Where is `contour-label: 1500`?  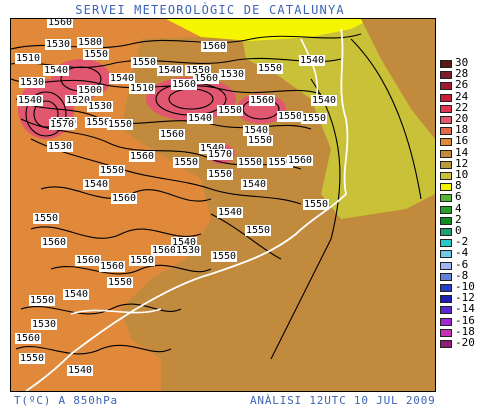 contour-label: 1500 is located at coordinates (90, 90).